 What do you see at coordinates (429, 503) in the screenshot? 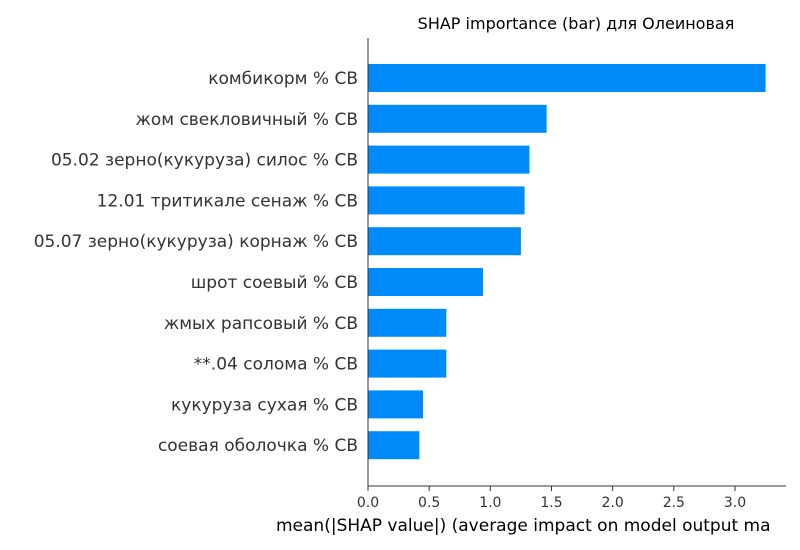
I see `x-tick-label-1: 0.5` at bounding box center [429, 503].